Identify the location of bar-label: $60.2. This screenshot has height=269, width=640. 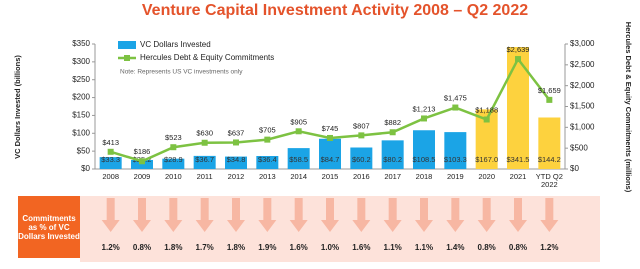
(361, 159).